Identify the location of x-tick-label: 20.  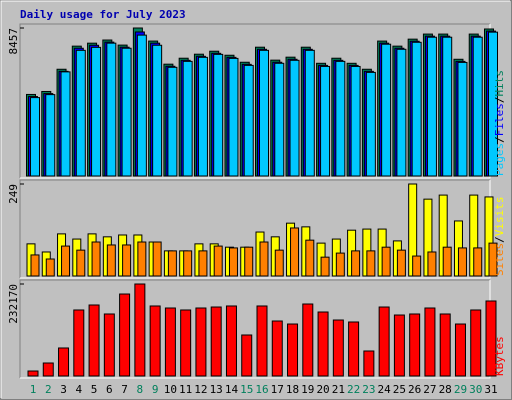
(322, 389).